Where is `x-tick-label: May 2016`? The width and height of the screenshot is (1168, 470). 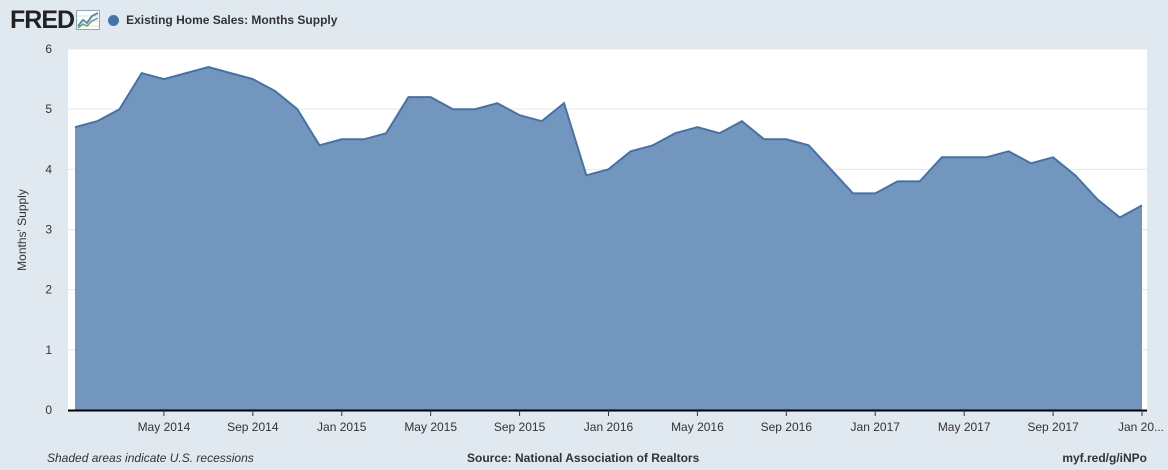 x-tick-label: May 2016 is located at coordinates (697, 427).